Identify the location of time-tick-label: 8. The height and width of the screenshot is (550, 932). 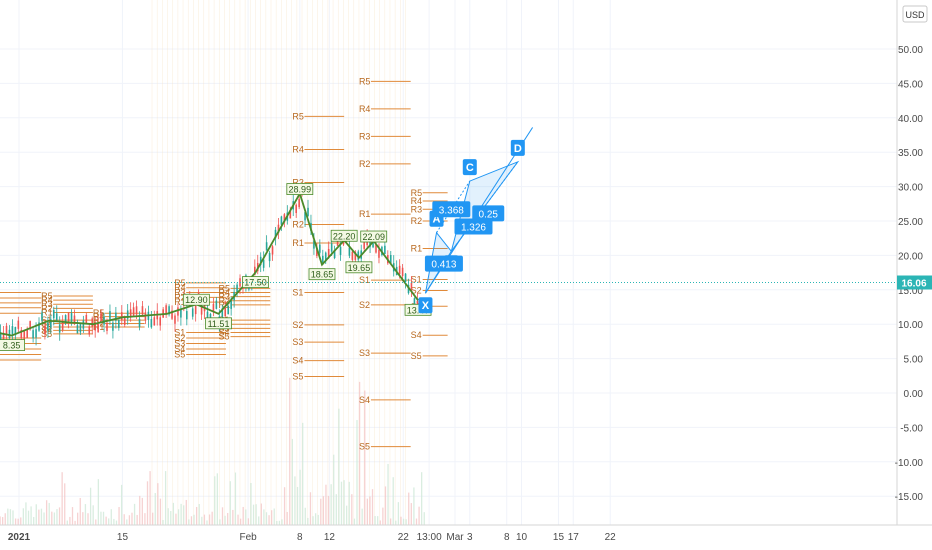
(507, 537).